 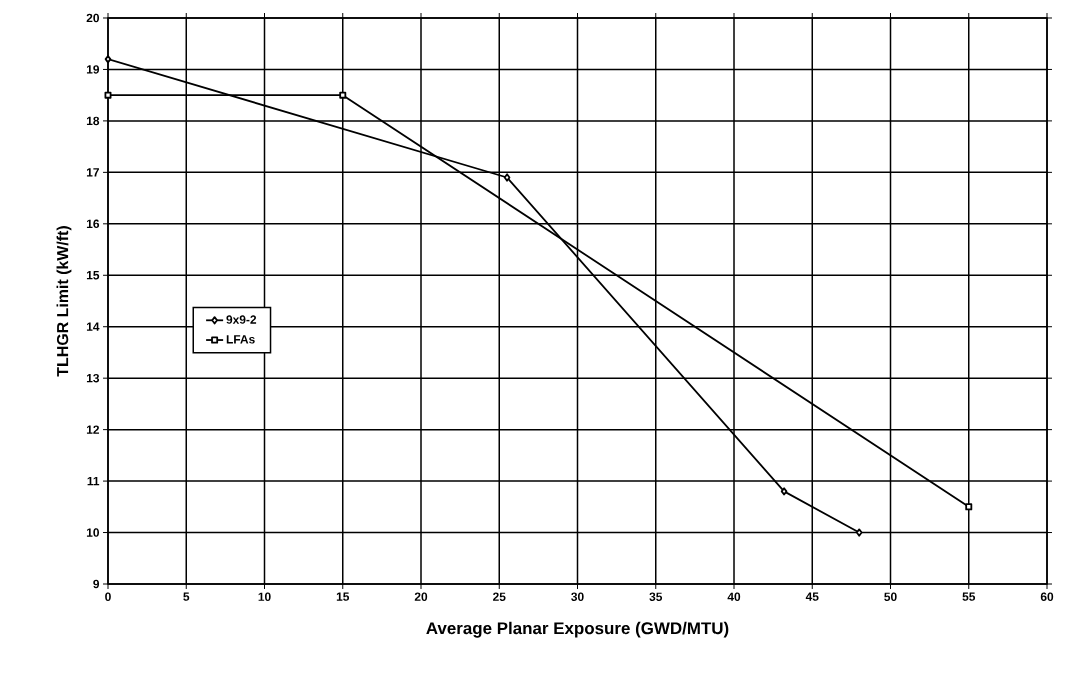 I want to click on y-tick-label: 9, so click(x=96, y=584).